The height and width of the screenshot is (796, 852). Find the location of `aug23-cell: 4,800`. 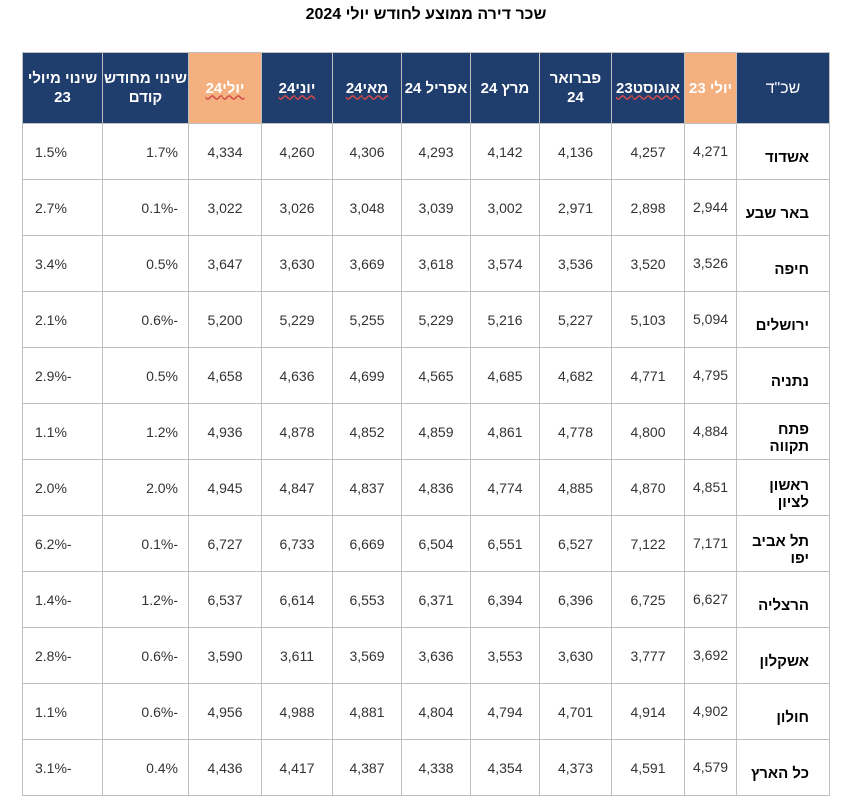

aug23-cell: 4,800 is located at coordinates (648, 431).